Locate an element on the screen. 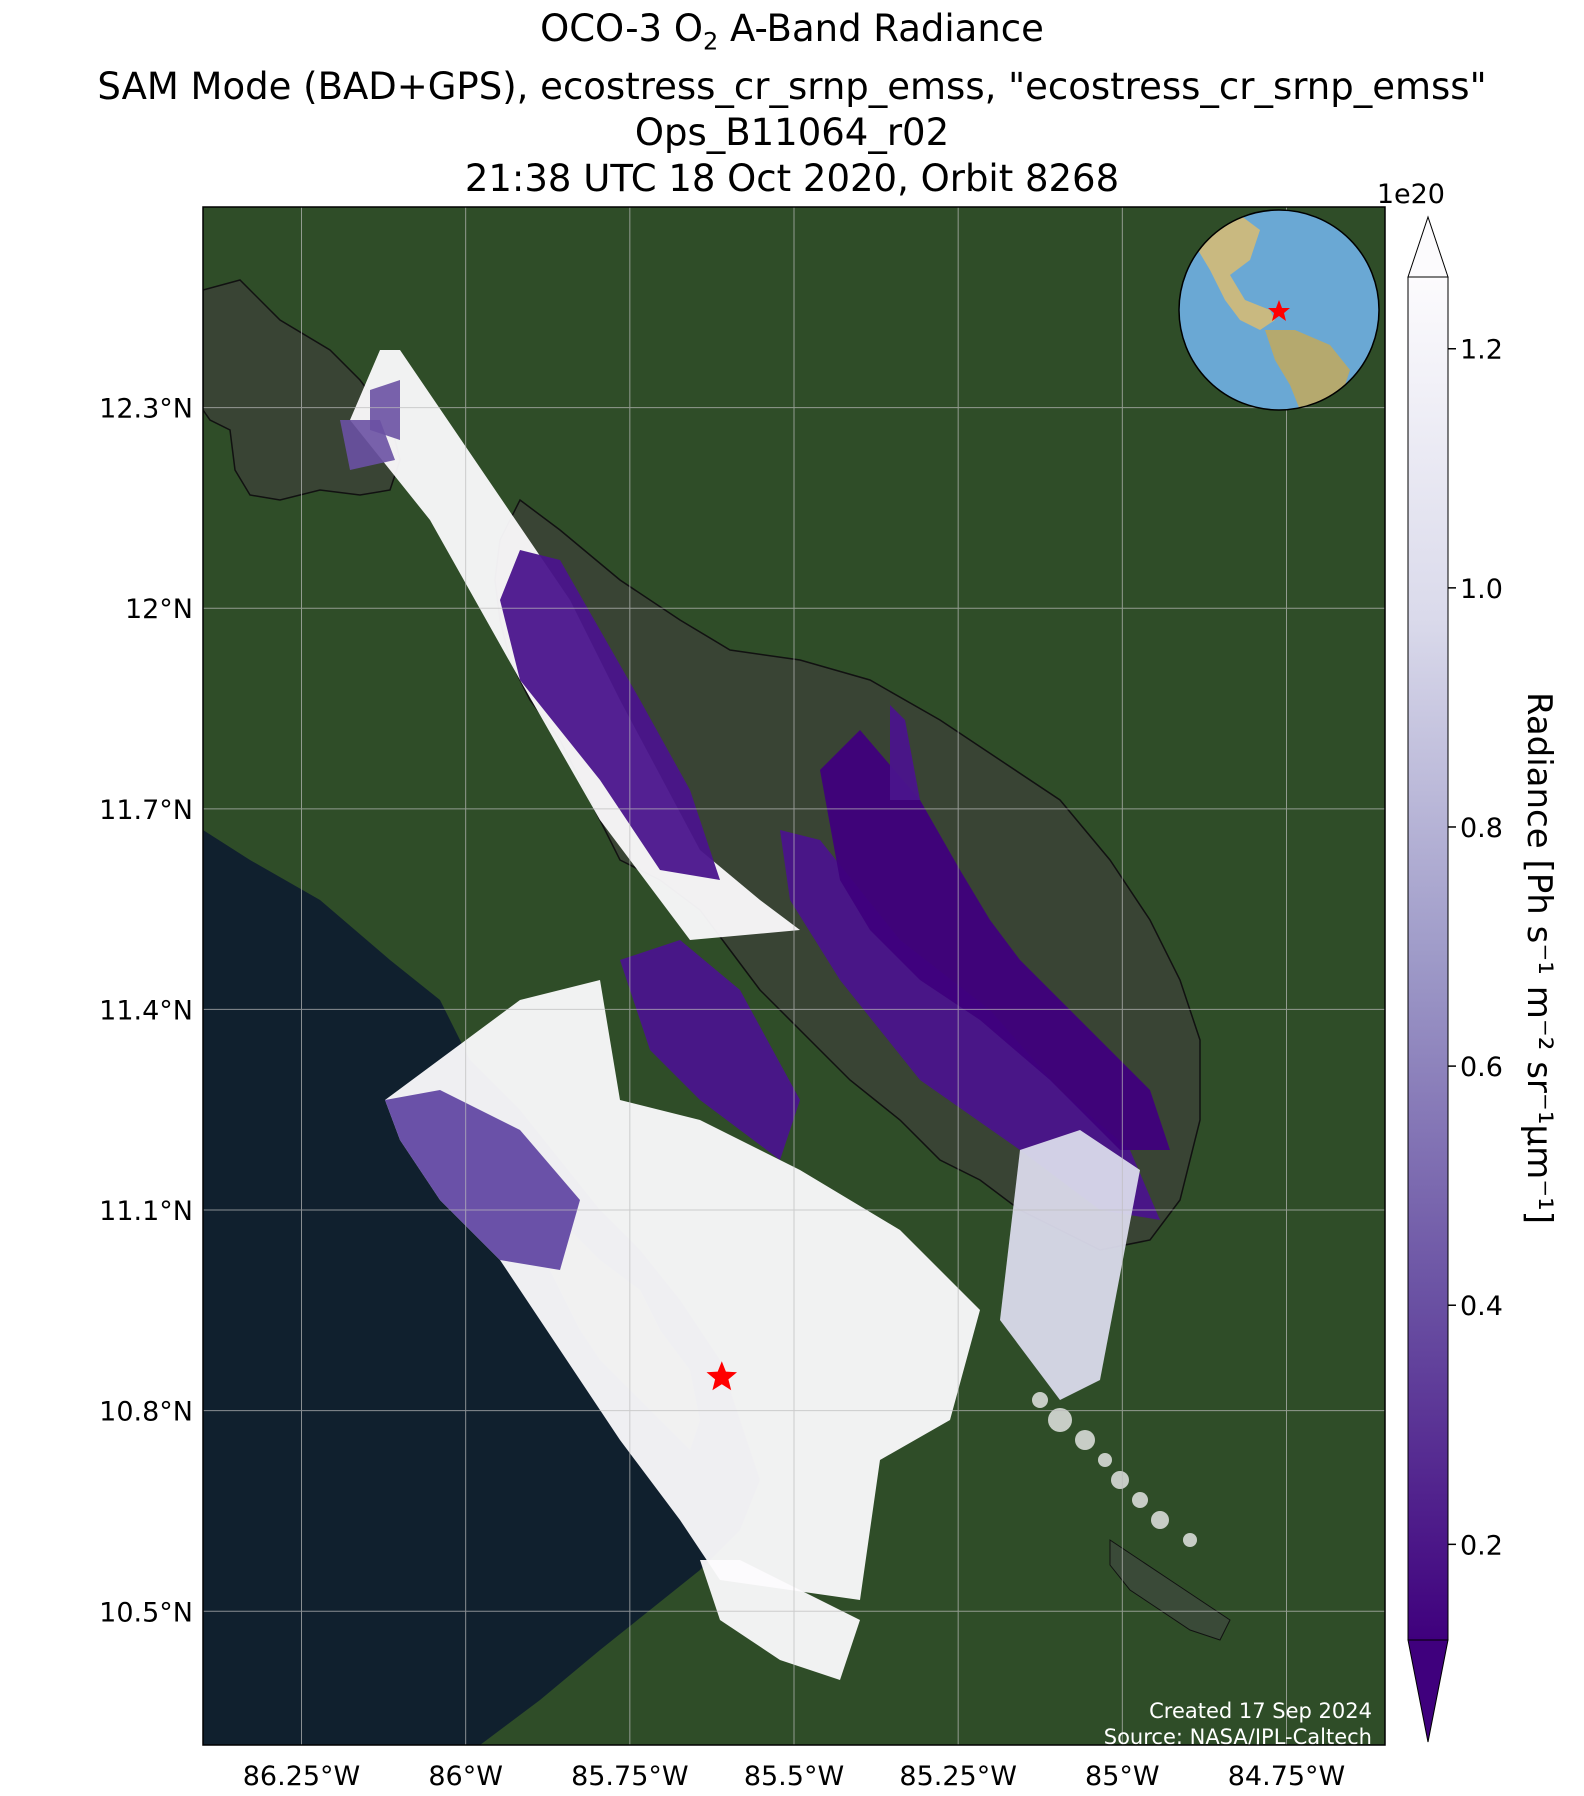 The width and height of the screenshot is (1584, 1796). lon-tick-label: 86.25°W is located at coordinates (302, 1776).